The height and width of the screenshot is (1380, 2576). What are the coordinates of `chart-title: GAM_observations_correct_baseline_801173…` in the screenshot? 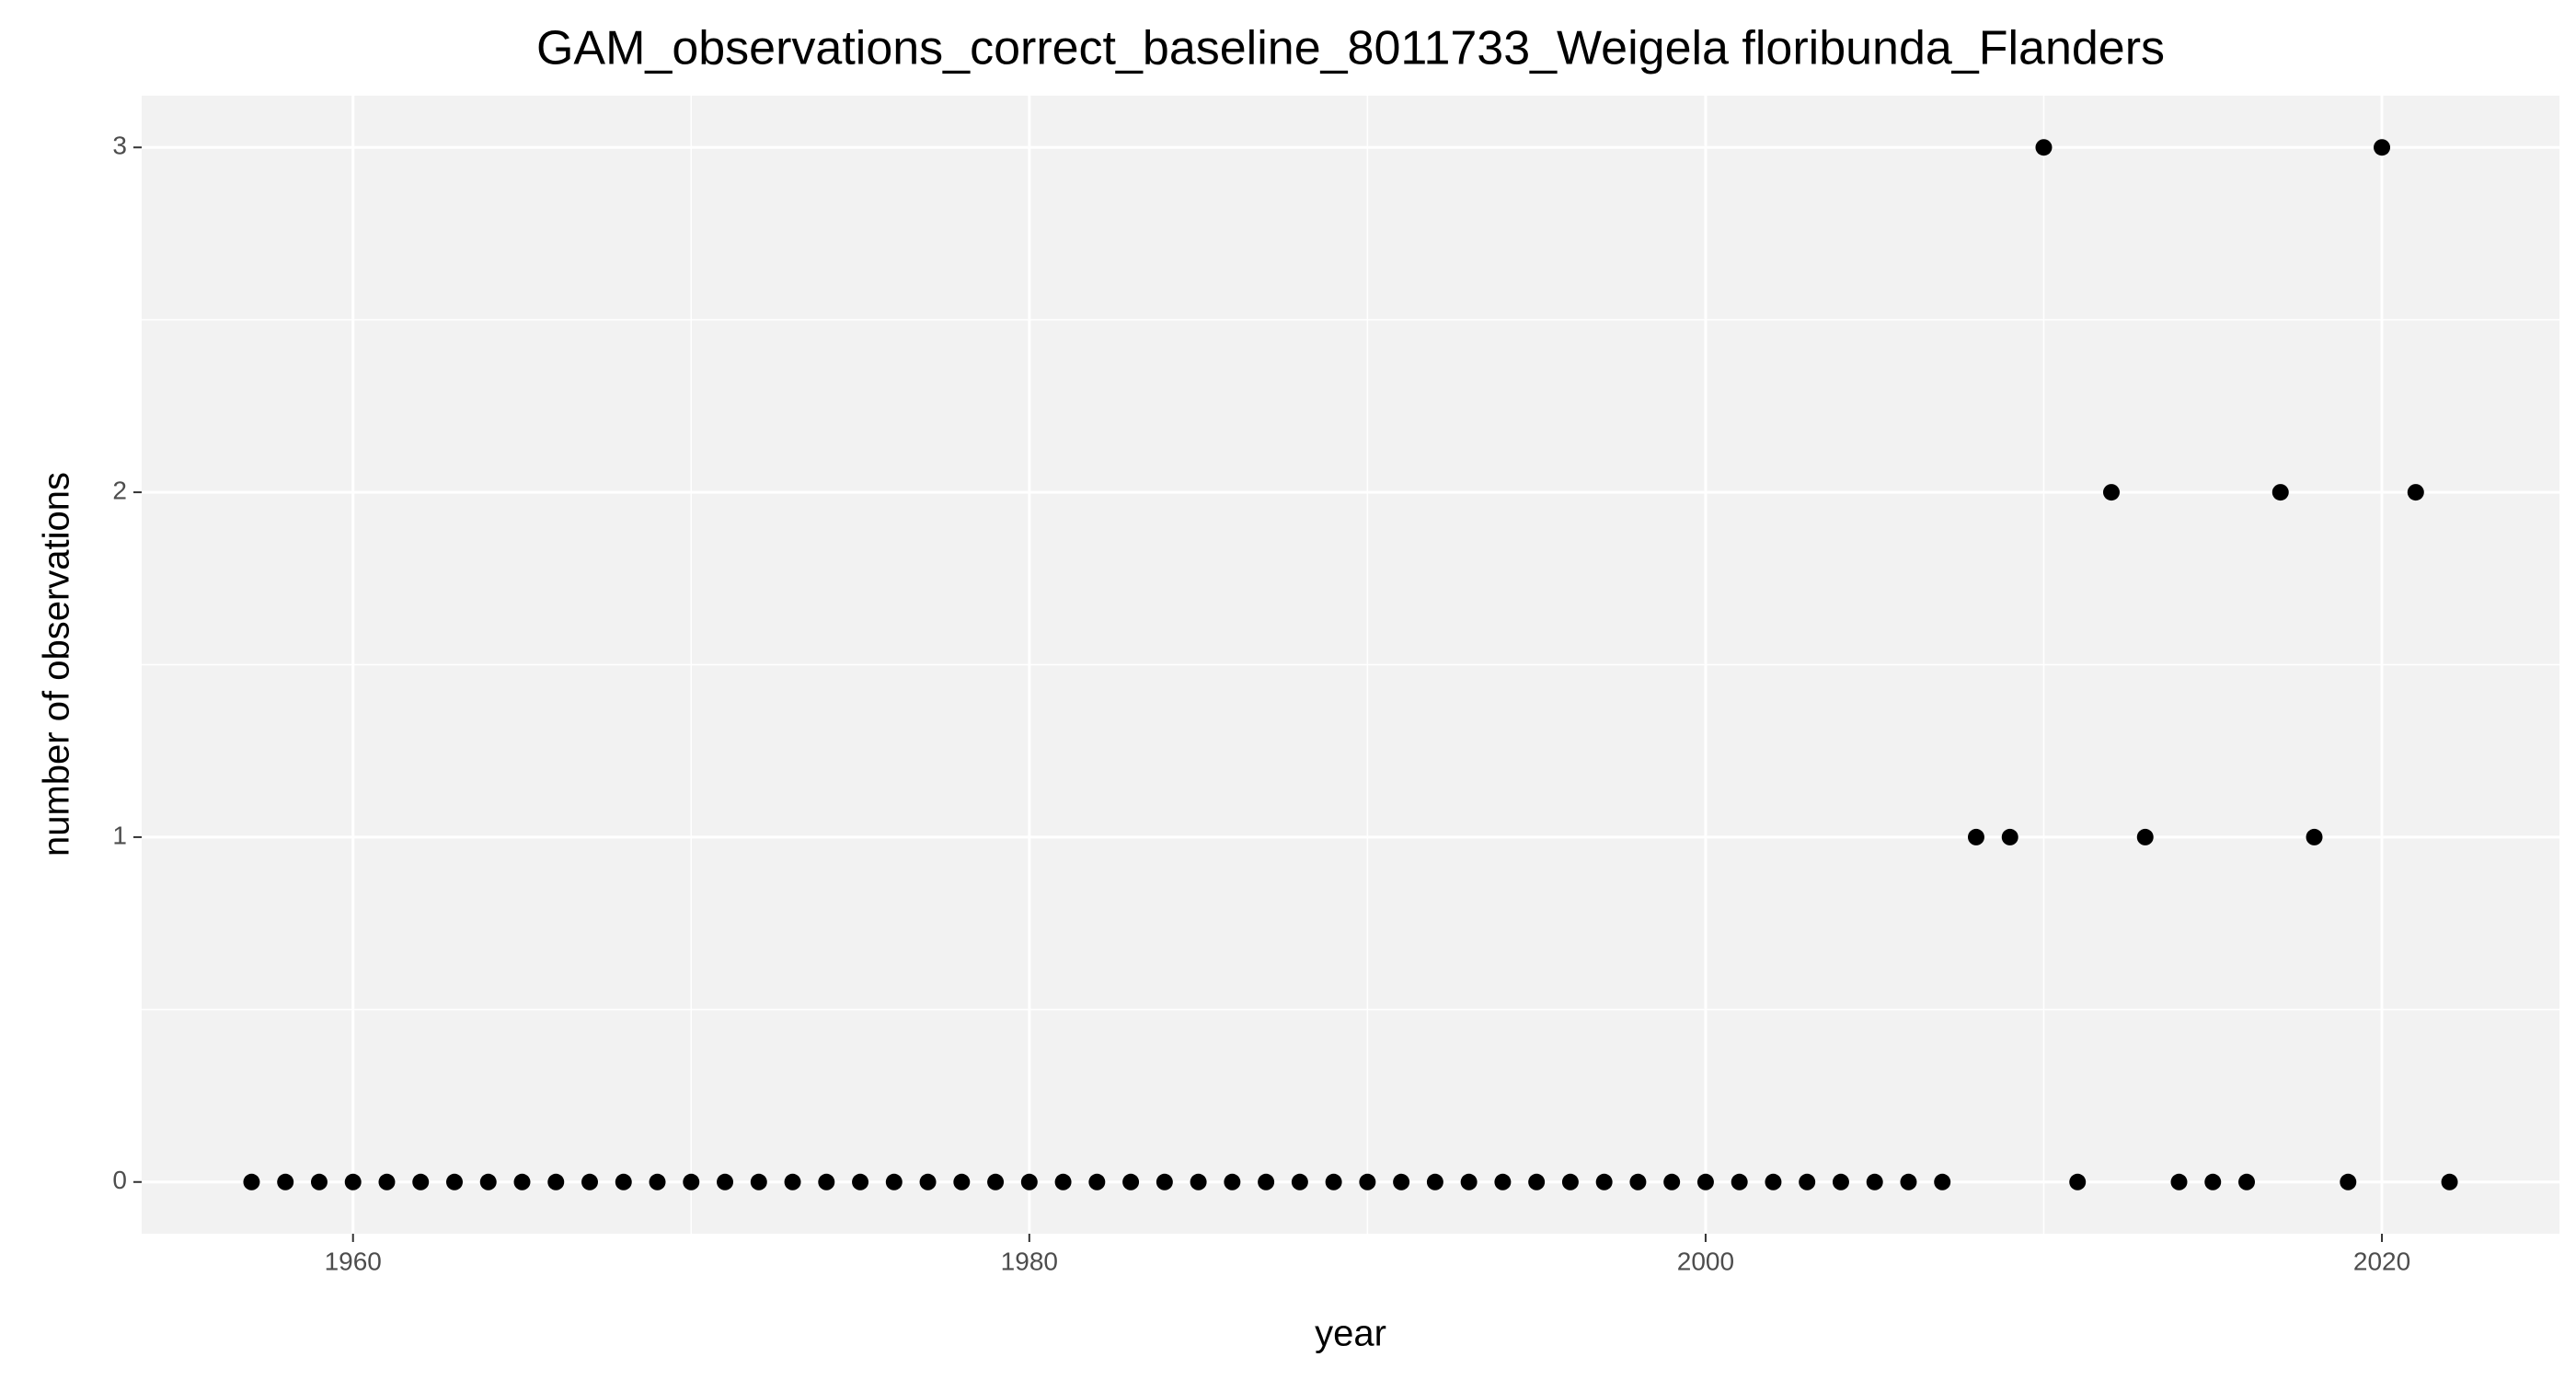 It's located at (1350, 48).